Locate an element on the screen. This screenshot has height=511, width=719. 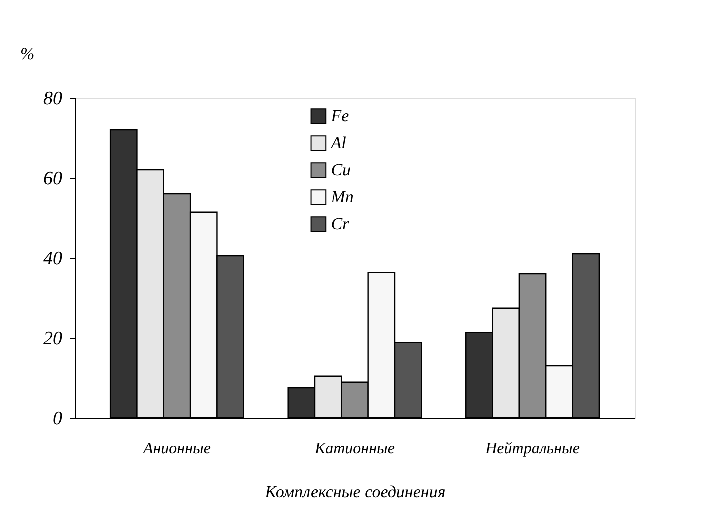
legend-label: Cr is located at coordinates (340, 224).